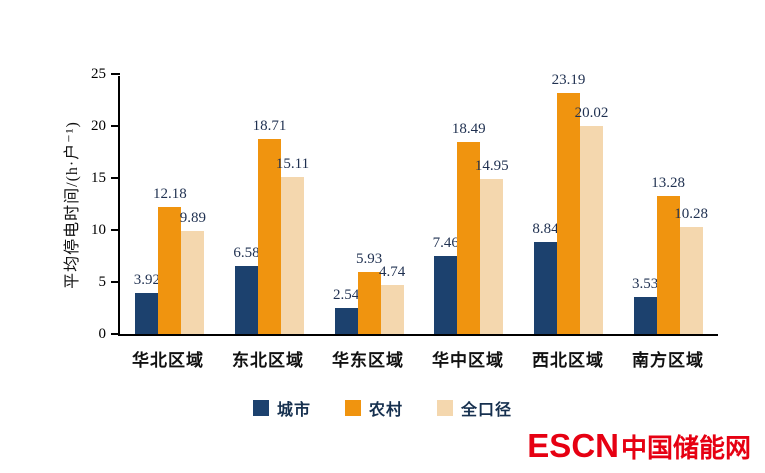  I want to click on legend-item: 全口径, so click(474, 408).